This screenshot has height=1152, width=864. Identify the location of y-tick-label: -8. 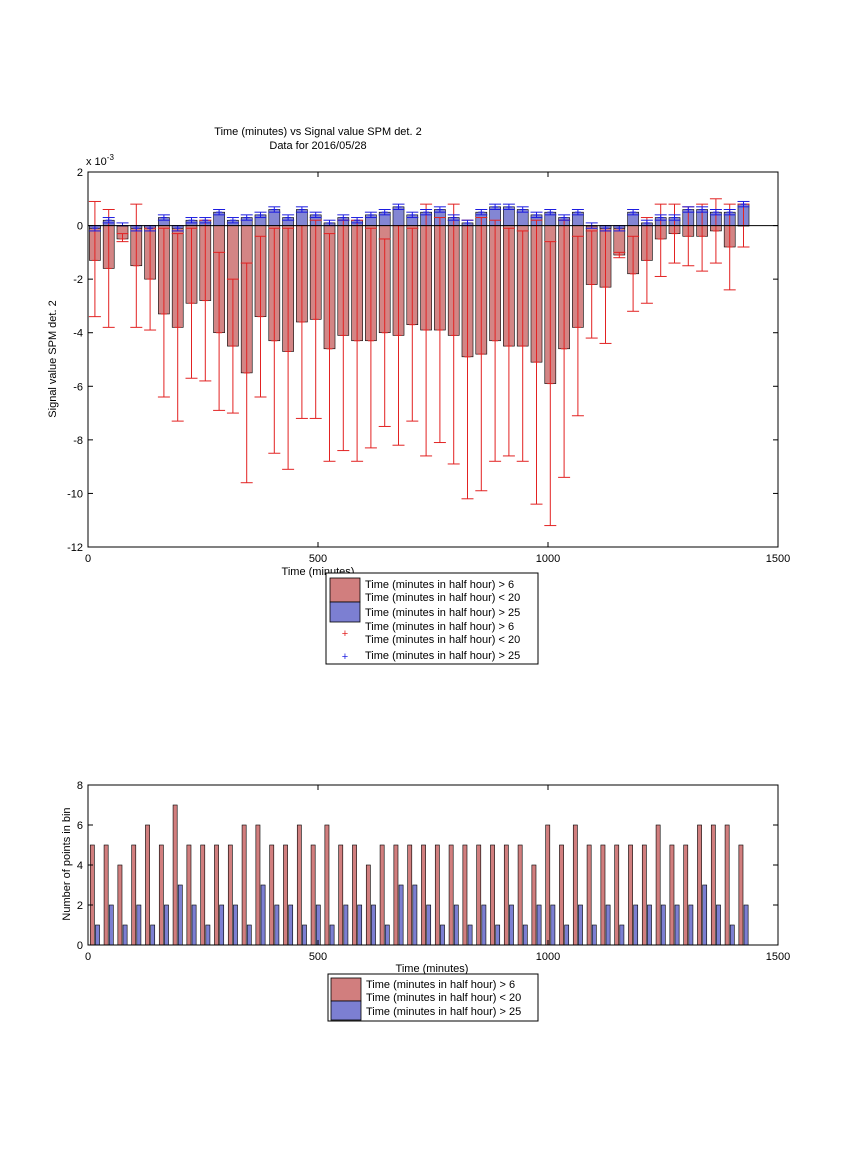
(78, 441).